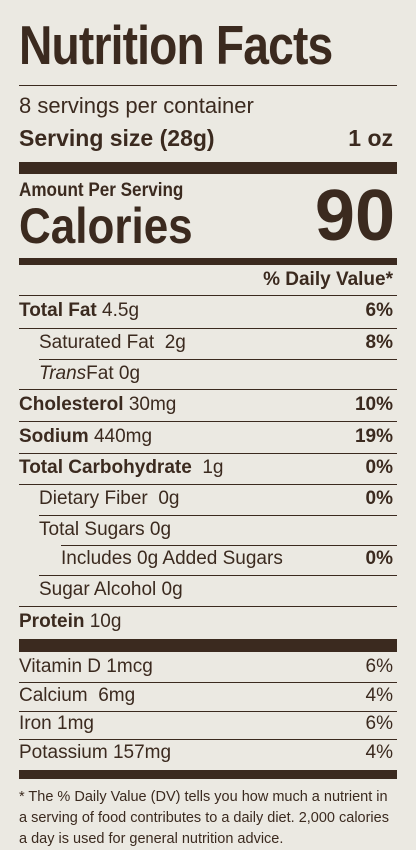  I want to click on serving-size-row: Serving size (28g) 1 oz, so click(208, 139).